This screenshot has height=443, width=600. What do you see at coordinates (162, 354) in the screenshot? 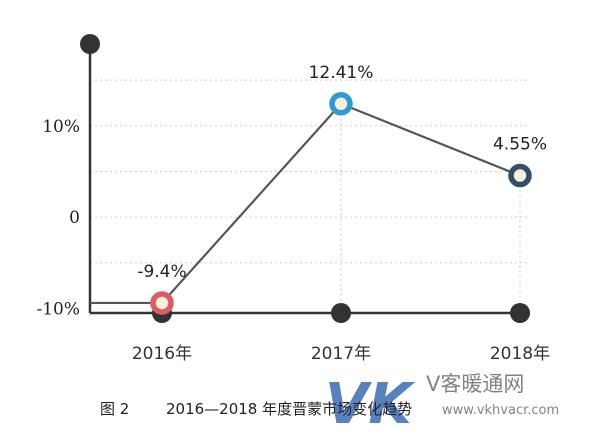
I see `x-tick-label: 2016年` at bounding box center [162, 354].